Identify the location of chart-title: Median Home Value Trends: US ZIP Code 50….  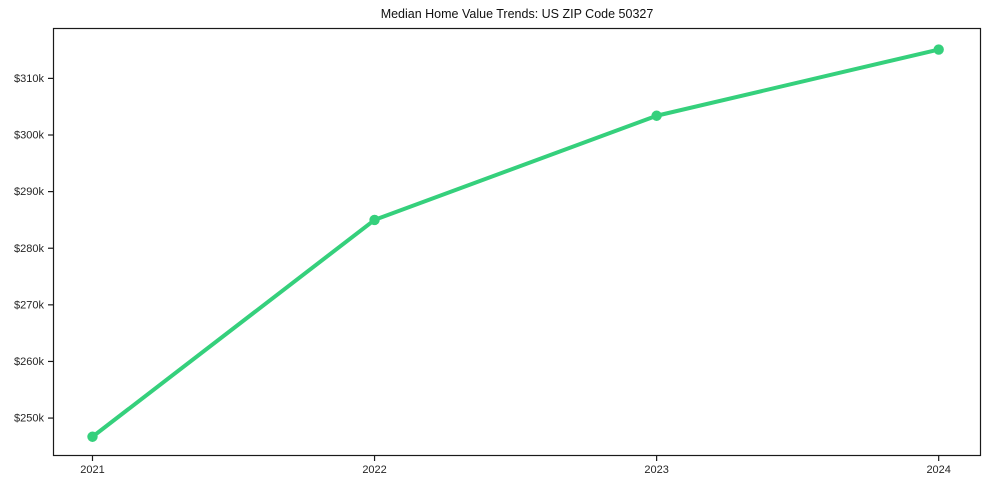
(517, 14).